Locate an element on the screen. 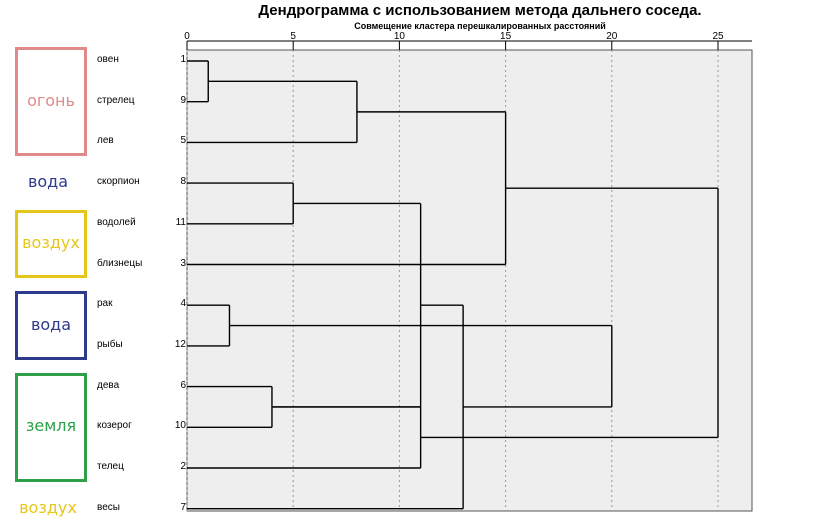 The width and height of the screenshot is (827, 527). group-label: огонь is located at coordinates (51, 100).